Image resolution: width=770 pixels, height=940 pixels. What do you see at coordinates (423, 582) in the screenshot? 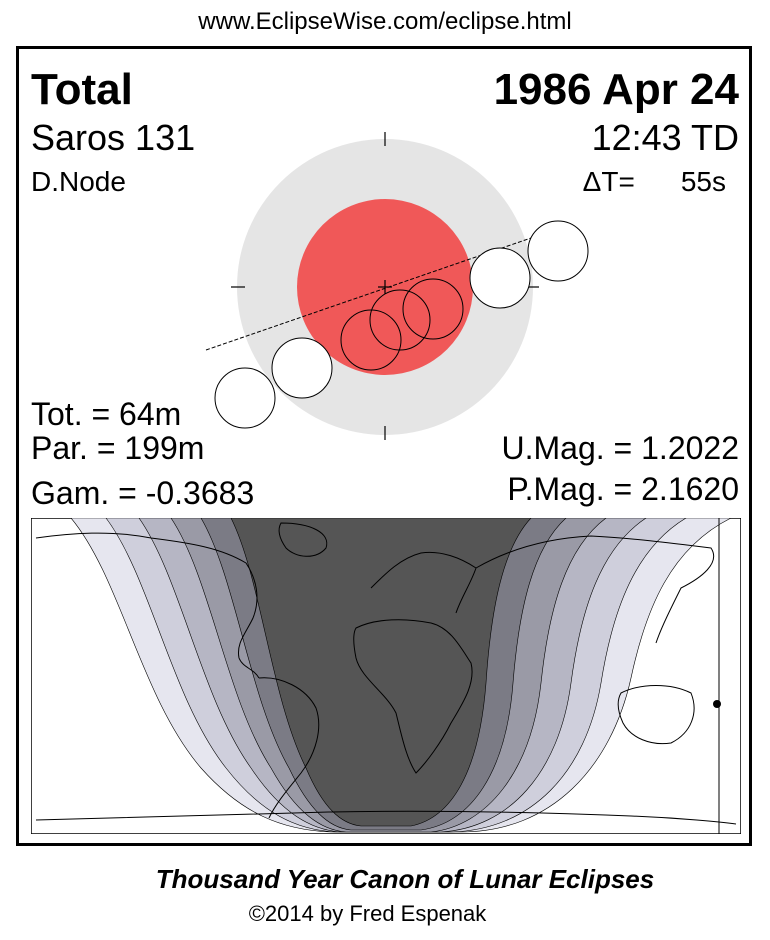
I see `europe-coast` at bounding box center [423, 582].